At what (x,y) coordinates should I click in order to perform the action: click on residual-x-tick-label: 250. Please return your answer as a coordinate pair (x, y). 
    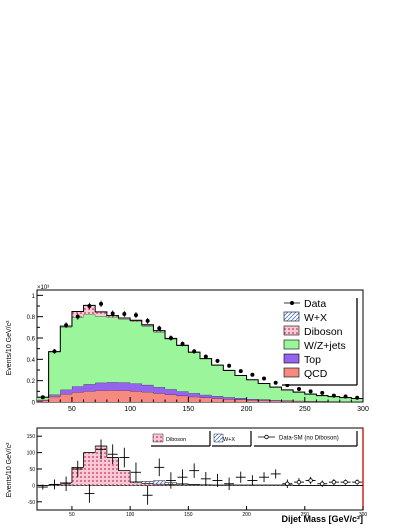
    Looking at the image, I should click on (305, 515).